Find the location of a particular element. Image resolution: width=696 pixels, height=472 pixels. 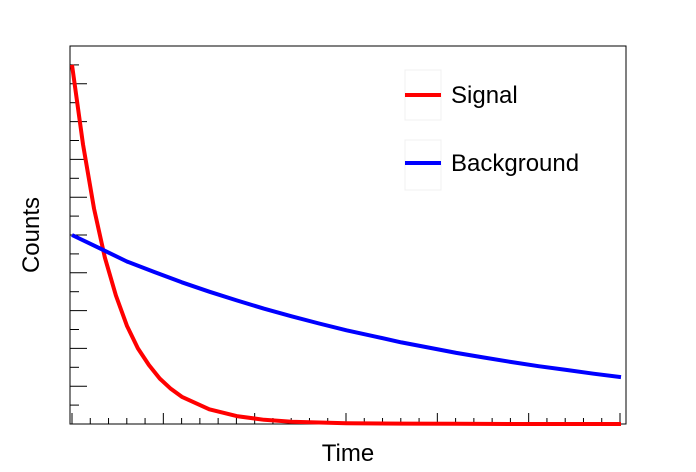

legend-label-background: Background is located at coordinates (515, 163).